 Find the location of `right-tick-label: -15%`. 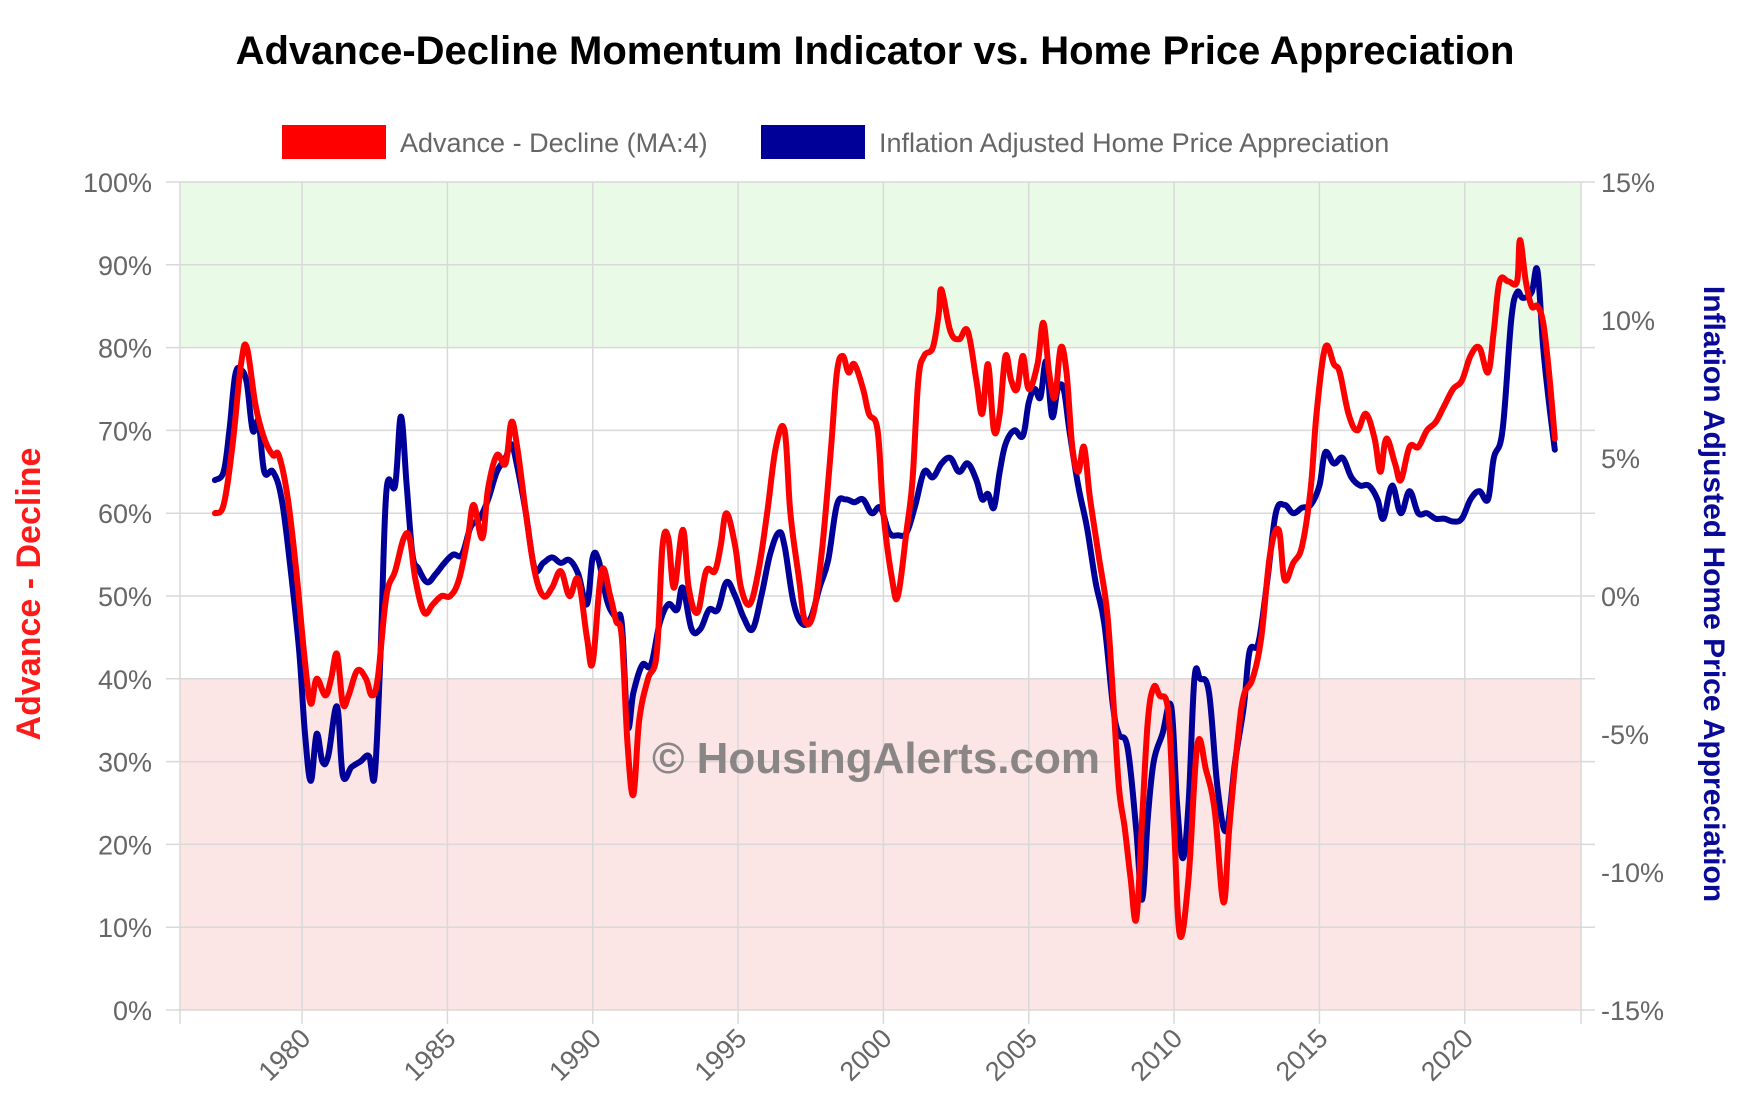

right-tick-label: -15% is located at coordinates (1632, 1011).